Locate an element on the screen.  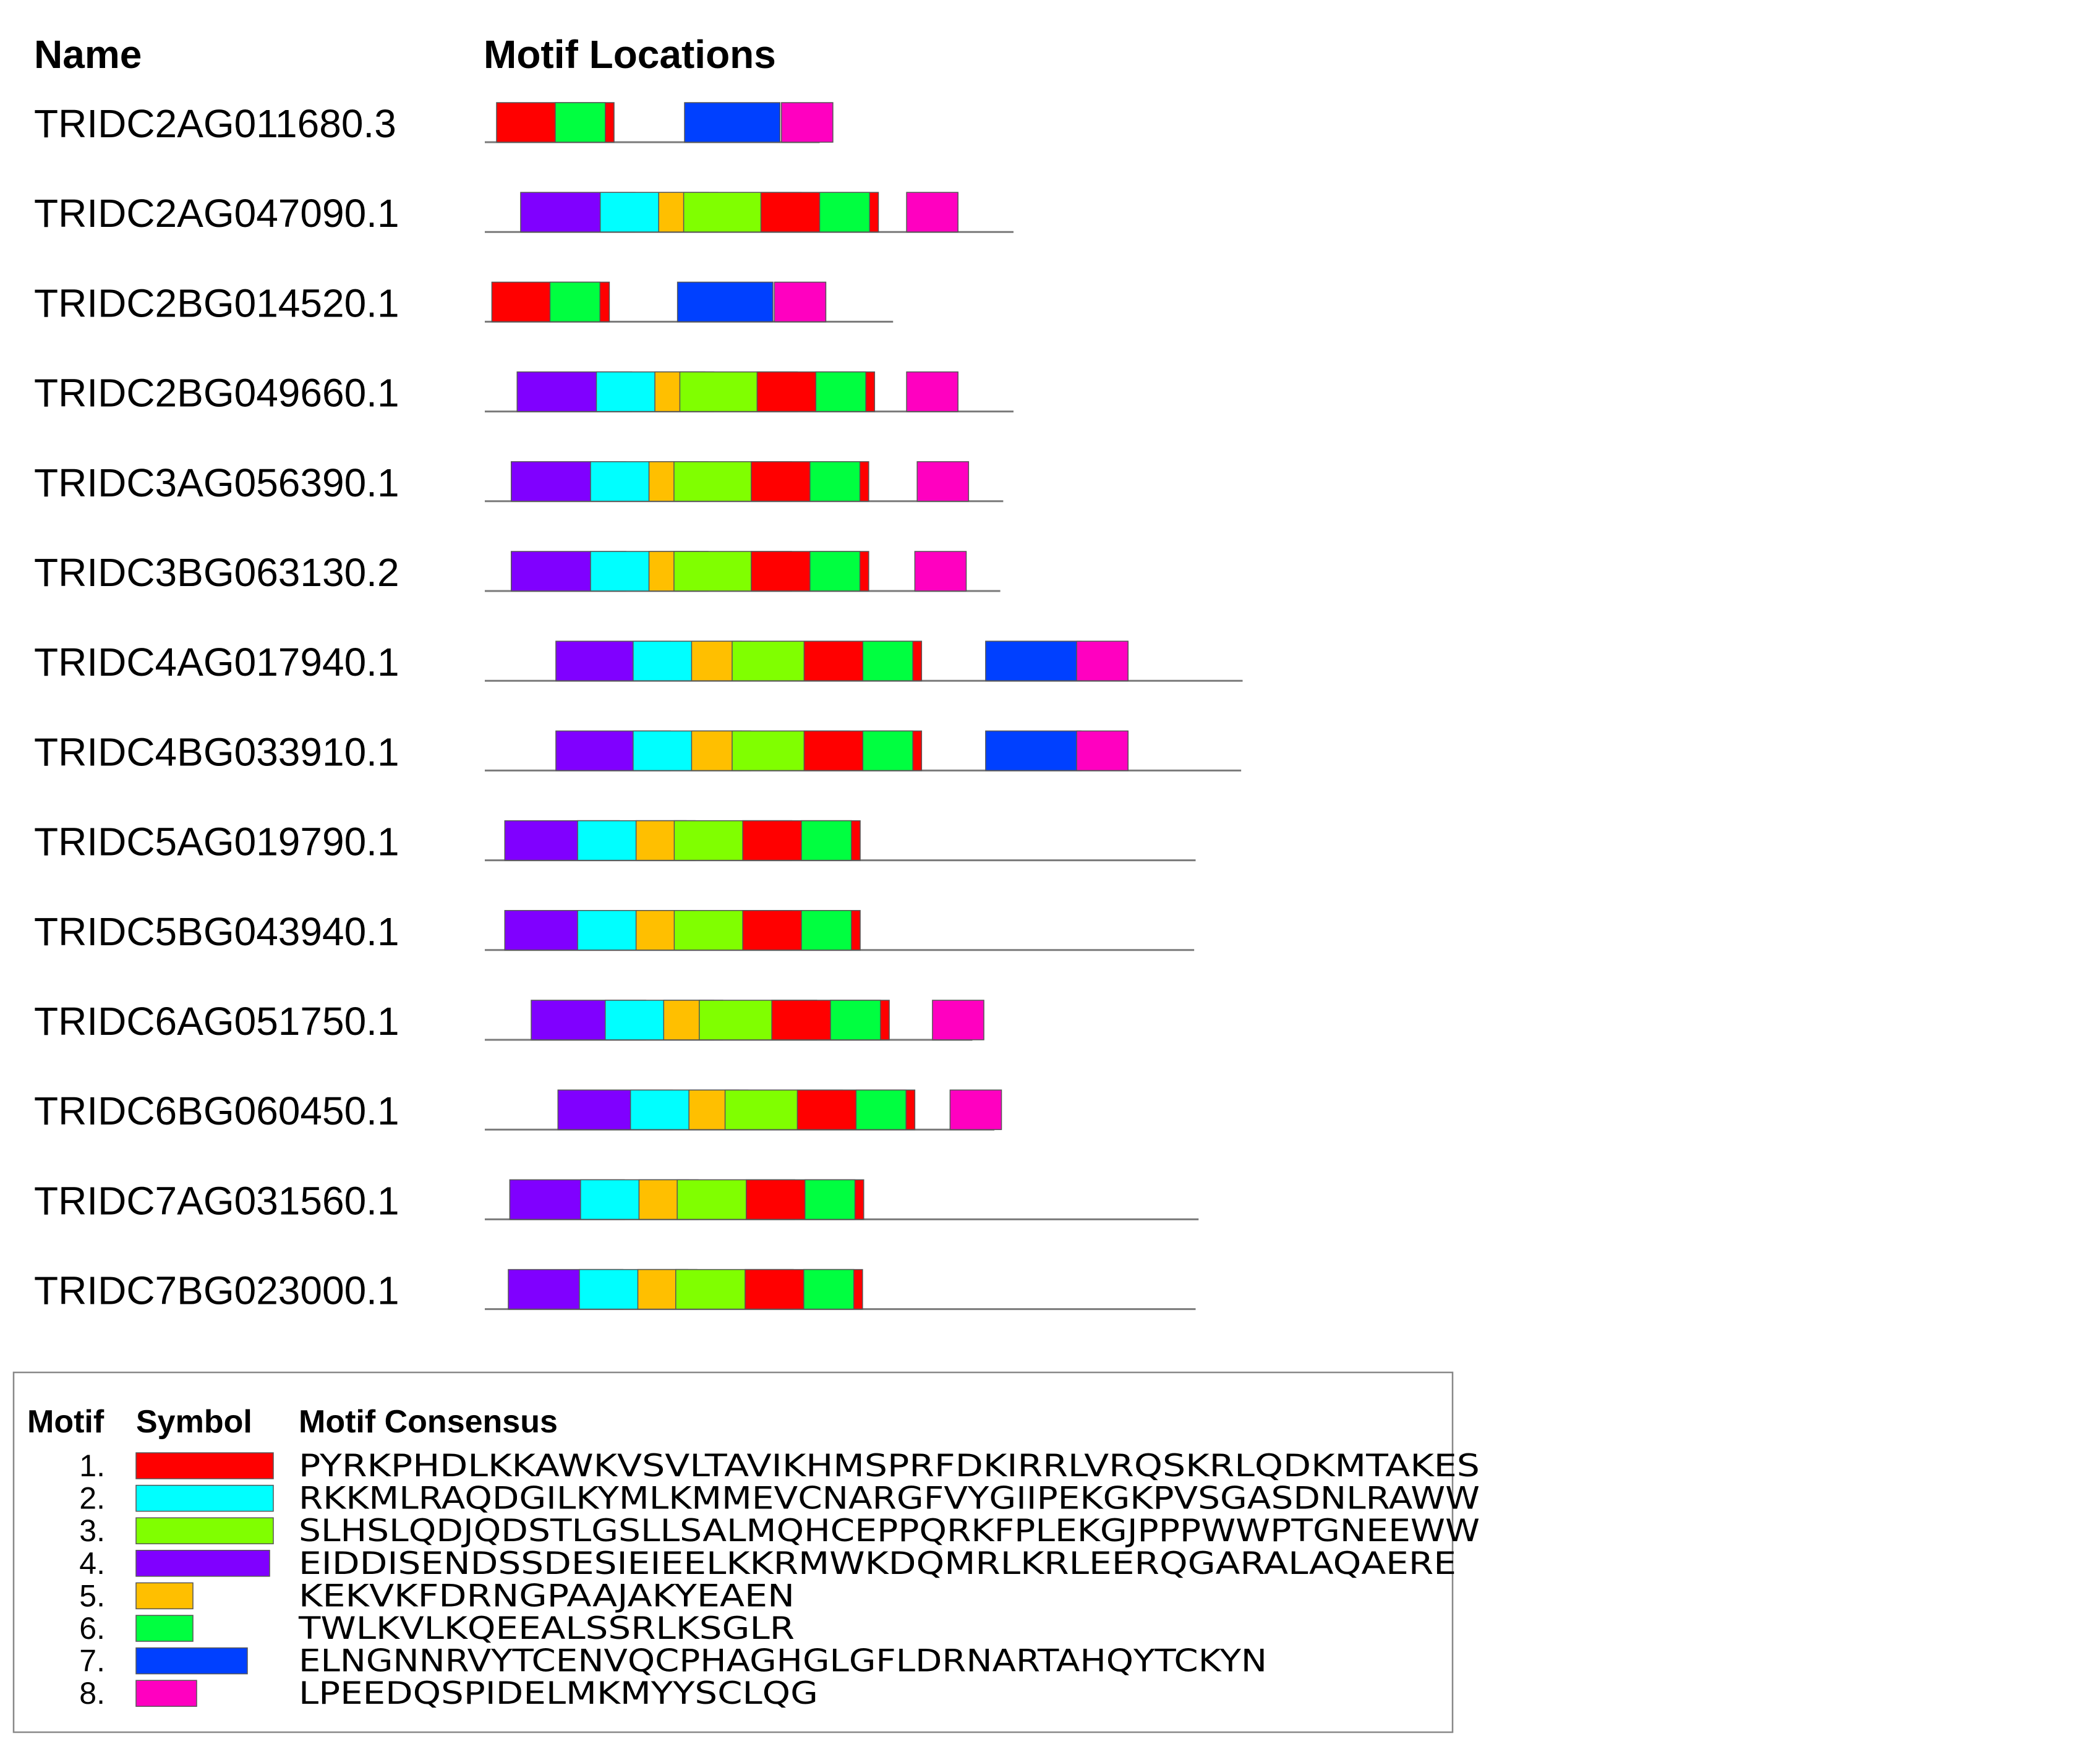
sequence-name: TRIDC2AG047090.1 is located at coordinates (216, 213).